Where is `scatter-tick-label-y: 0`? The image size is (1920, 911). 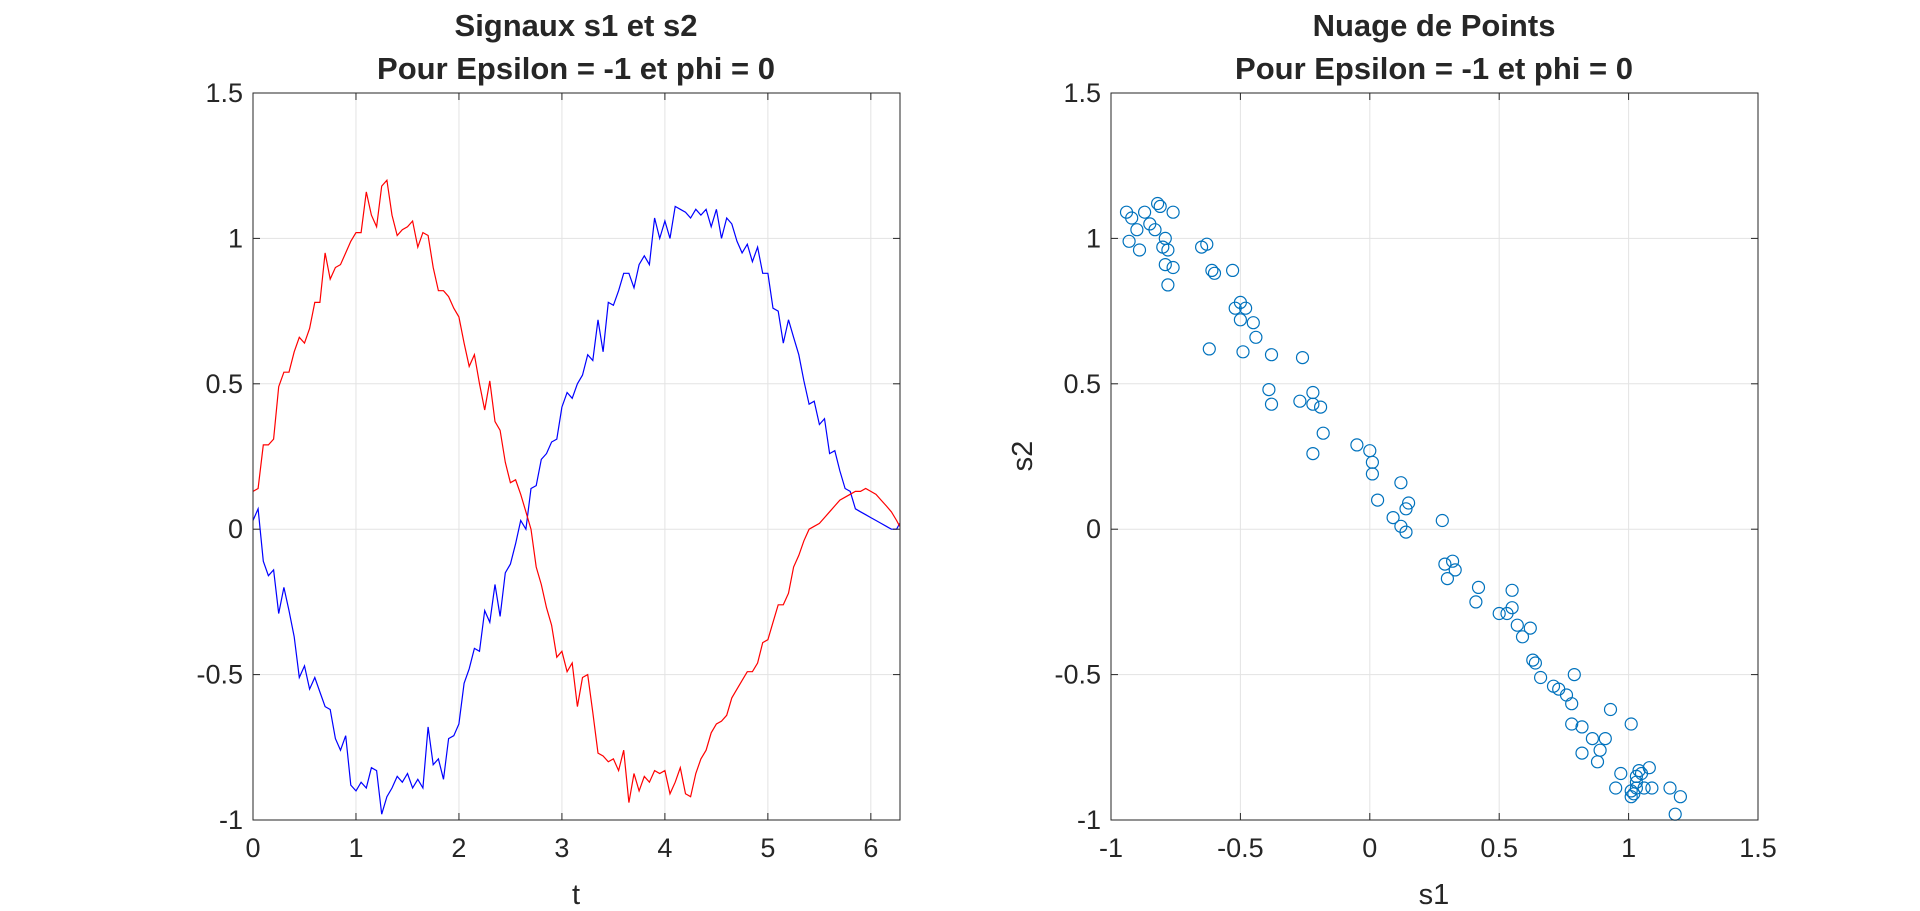
scatter-tick-label-y: 0 is located at coordinates (1093, 529).